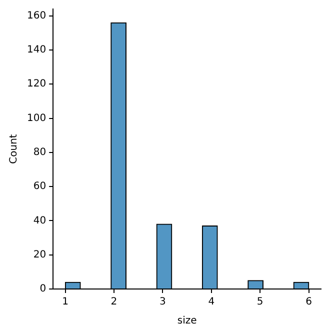  I want to click on y-tick-label: 80, so click(39, 152).